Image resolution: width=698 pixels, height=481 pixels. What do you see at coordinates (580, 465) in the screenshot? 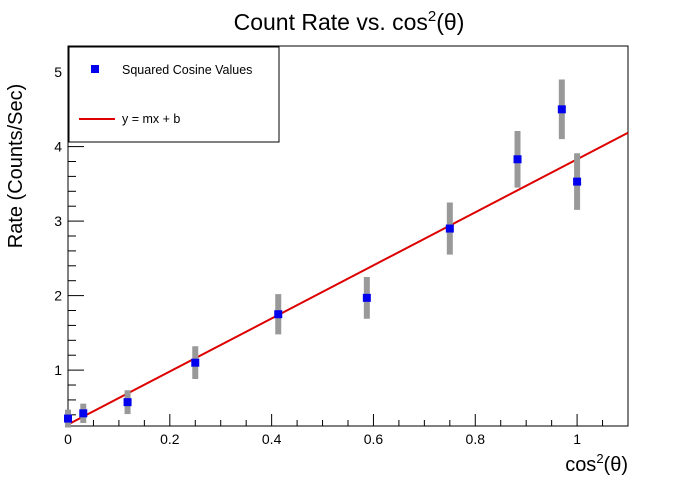
I see `x-axis-label-main: cos` at bounding box center [580, 465].